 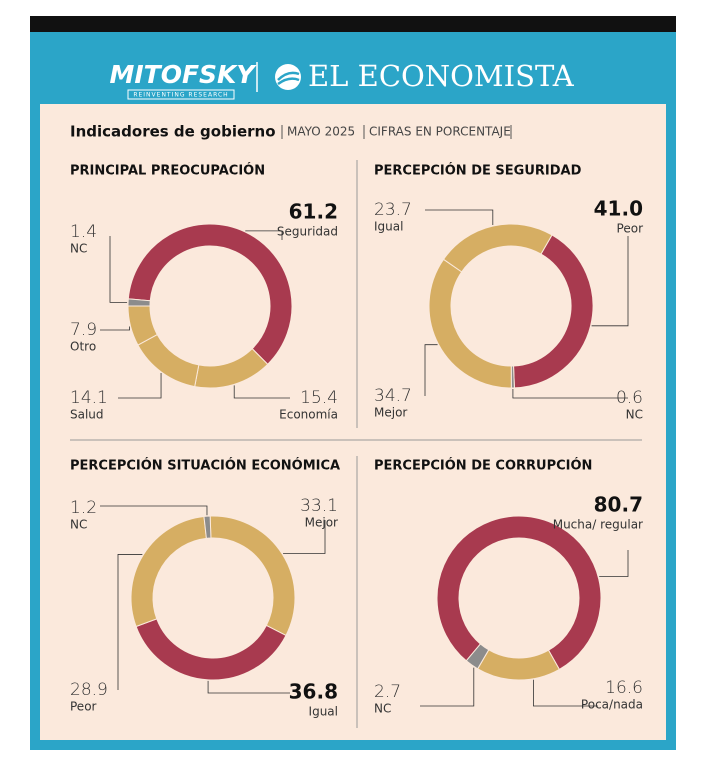 I want to click on category-label: Salud, so click(x=87, y=415).